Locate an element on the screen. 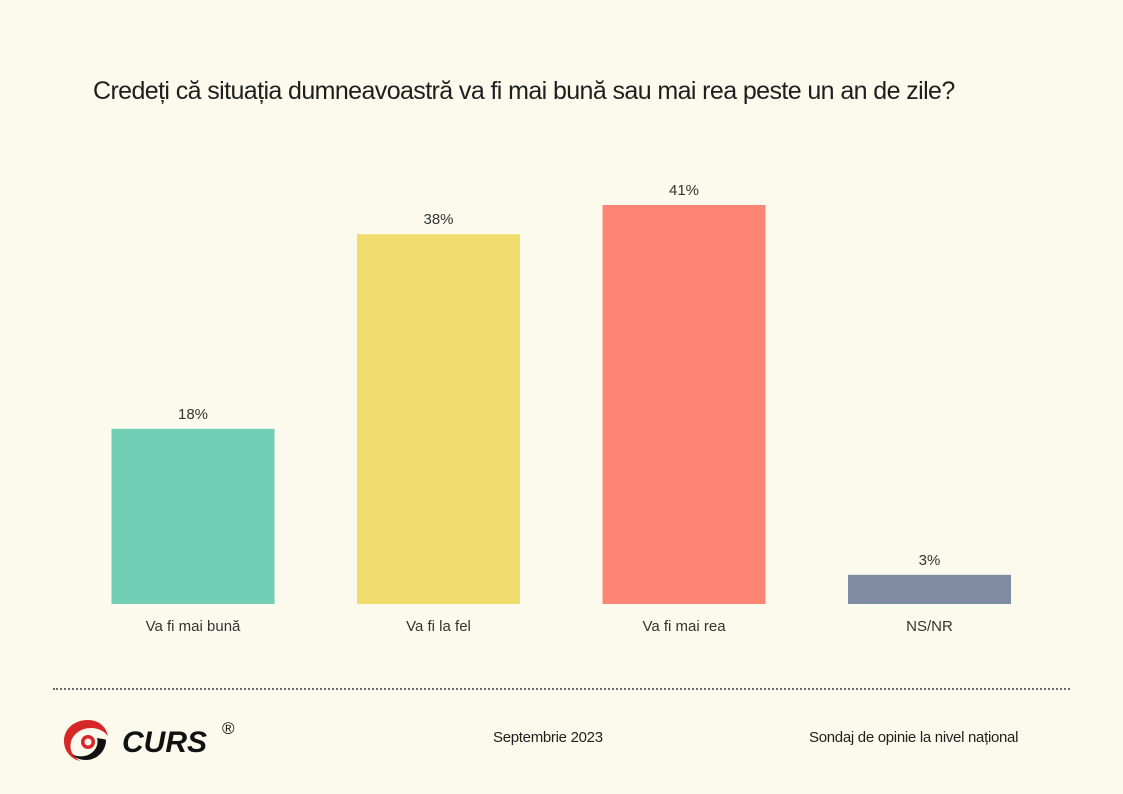 This screenshot has height=794, width=1123. value-label-3: 3% is located at coordinates (930, 560).